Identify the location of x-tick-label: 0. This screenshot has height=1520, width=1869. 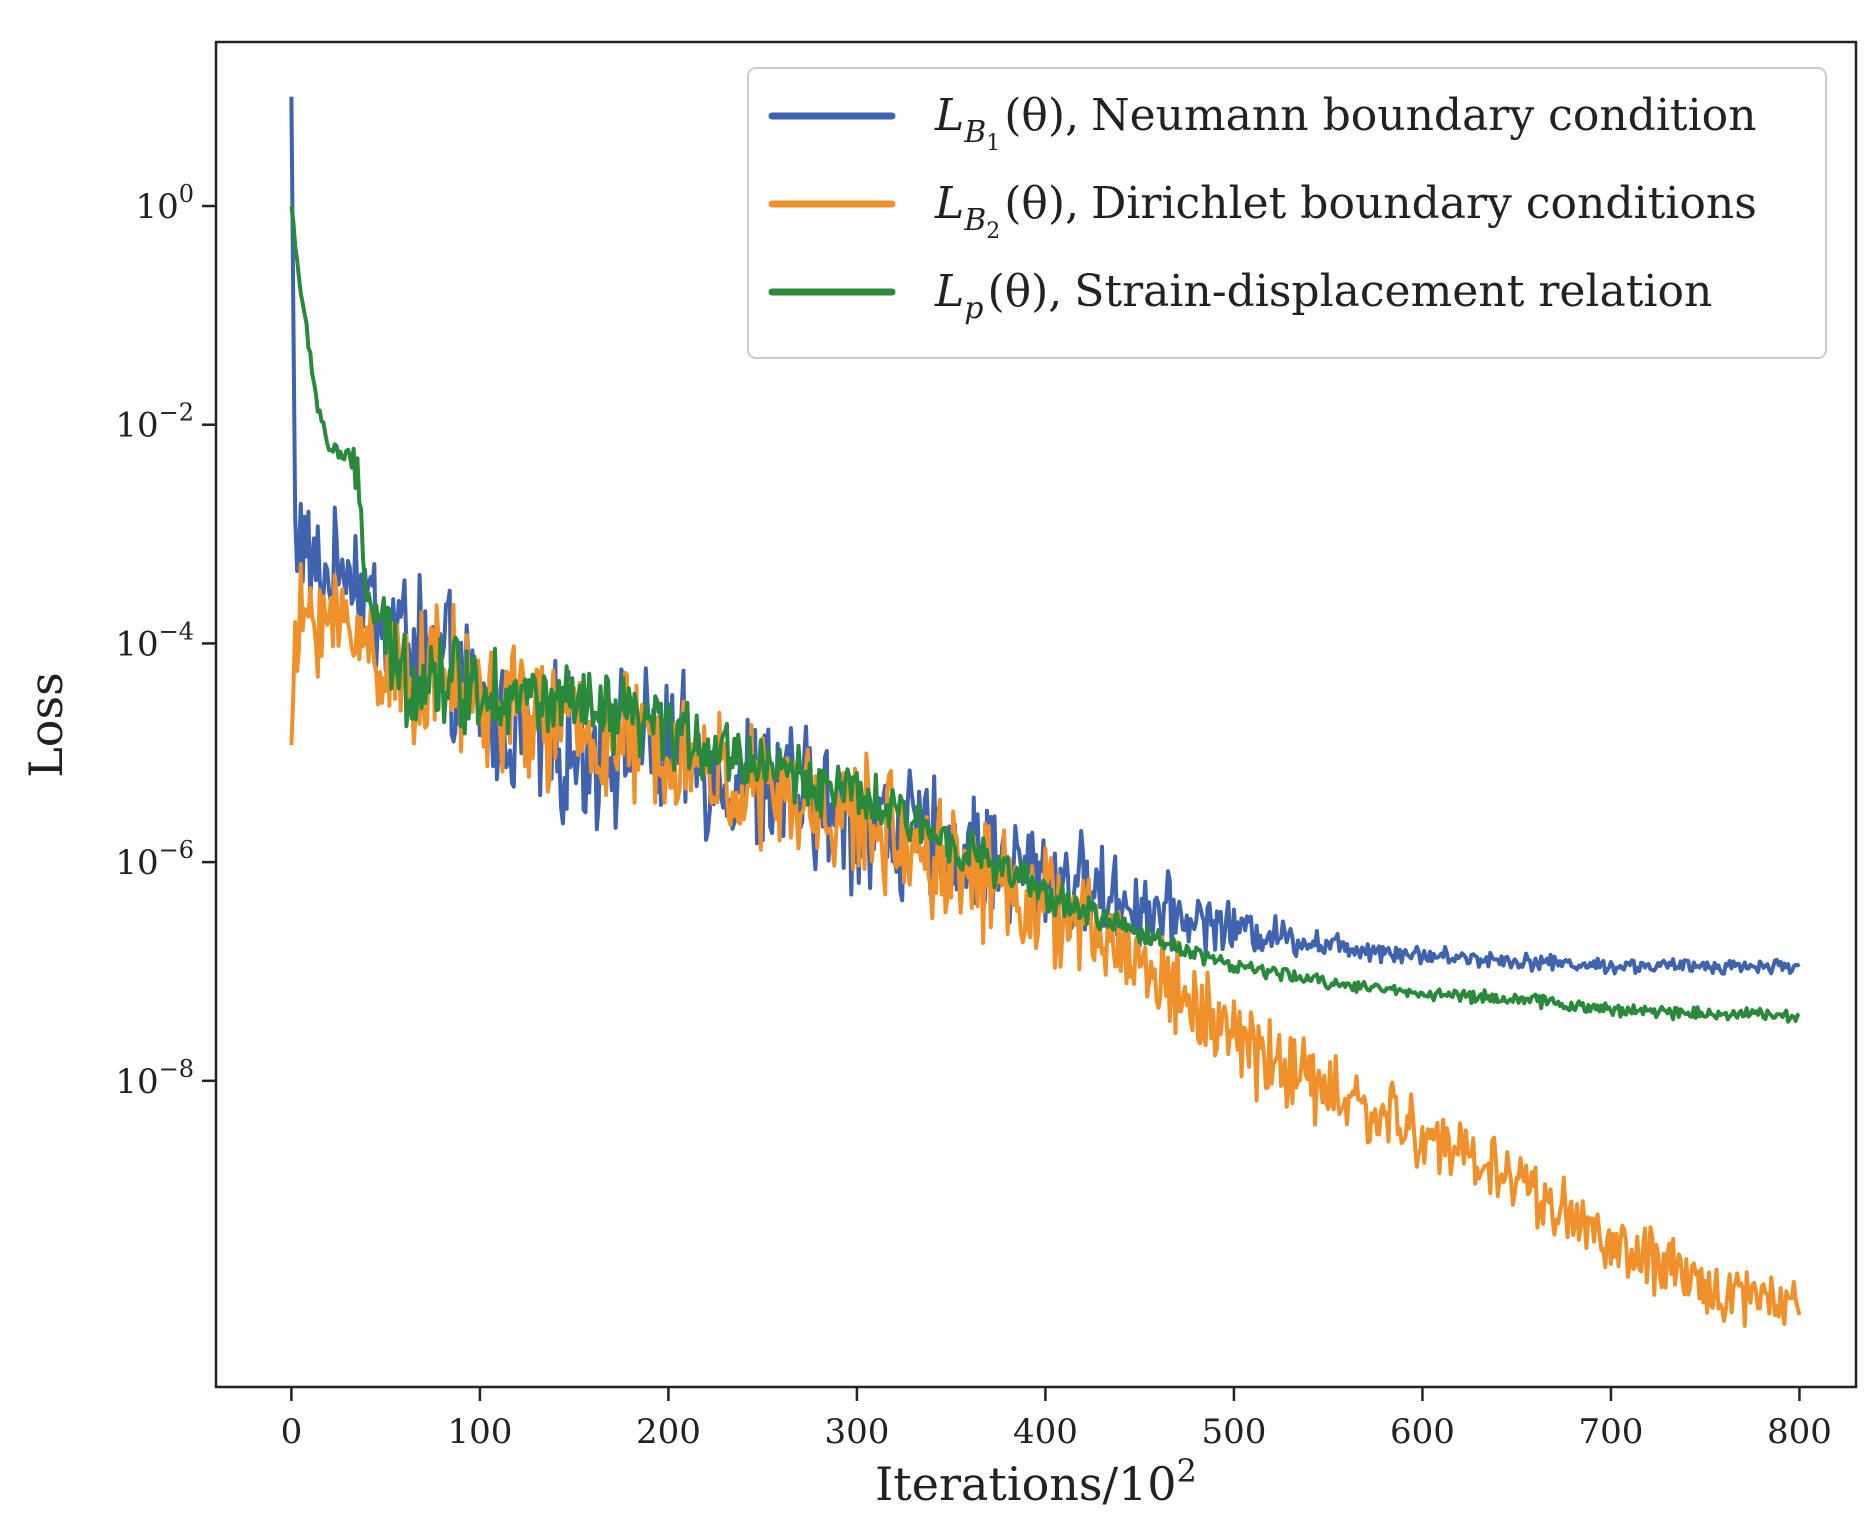
(292, 1432).